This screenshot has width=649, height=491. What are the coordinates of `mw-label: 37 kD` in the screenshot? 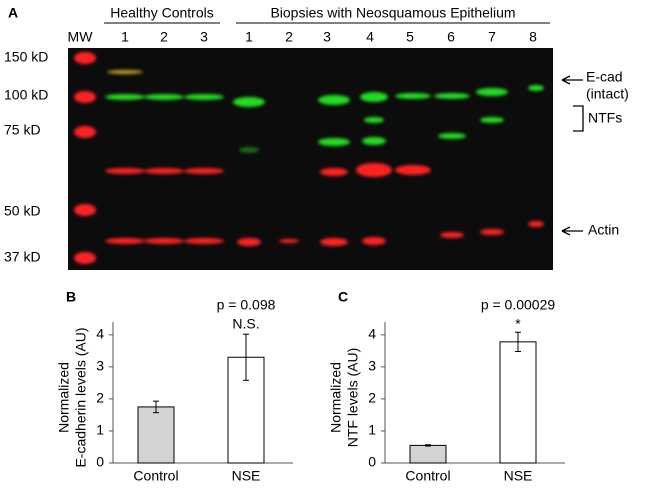 It's located at (22, 257).